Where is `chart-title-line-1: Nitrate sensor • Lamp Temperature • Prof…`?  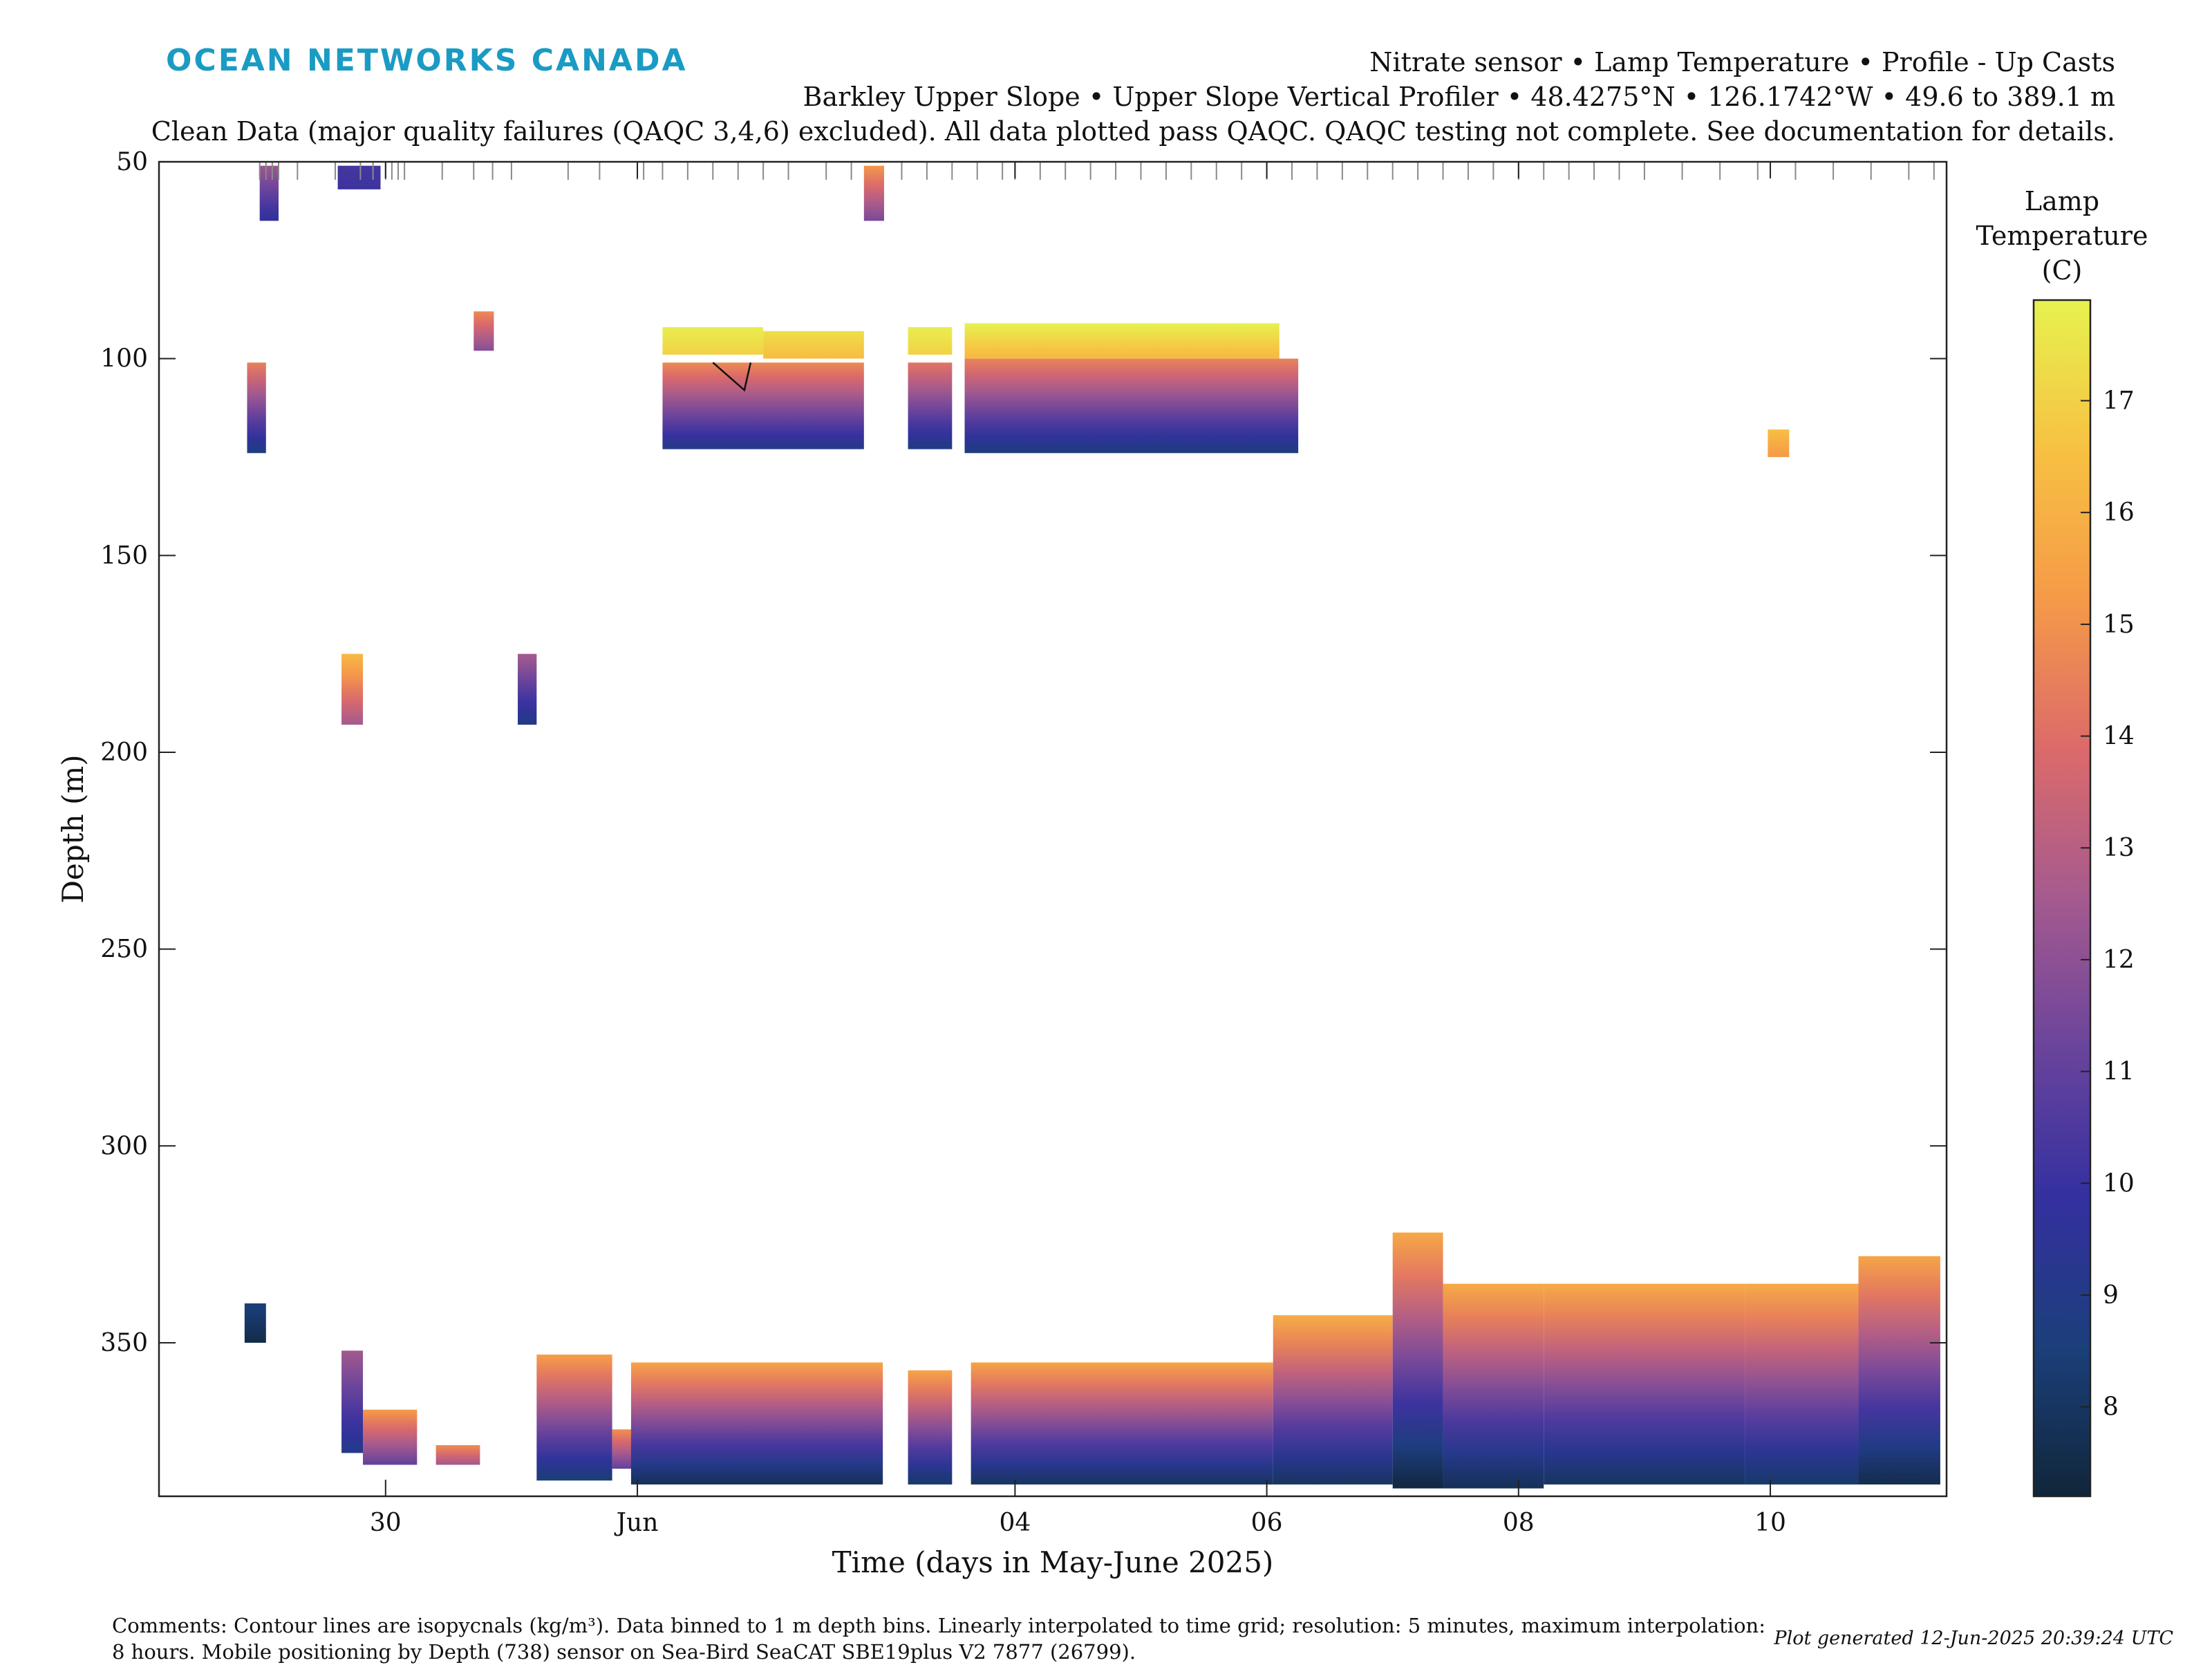
chart-title-line-1: Nitrate sensor • Lamp Temperature • Prof… is located at coordinates (1742, 62).